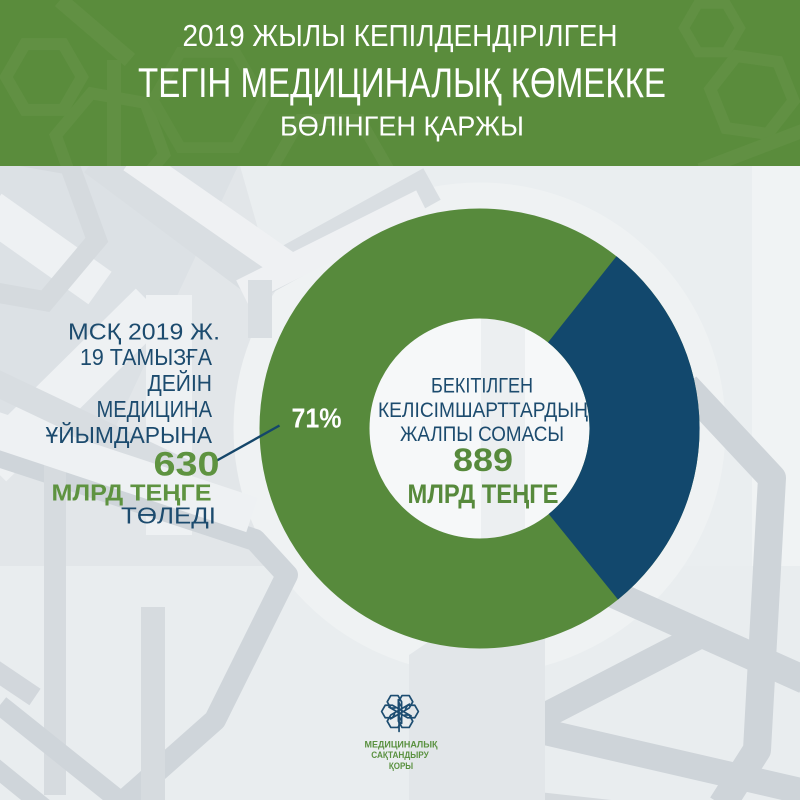 The height and width of the screenshot is (800, 800). Describe the element at coordinates (180, 382) in the screenshot. I see `svg-text: ДЕЙІН` at that location.